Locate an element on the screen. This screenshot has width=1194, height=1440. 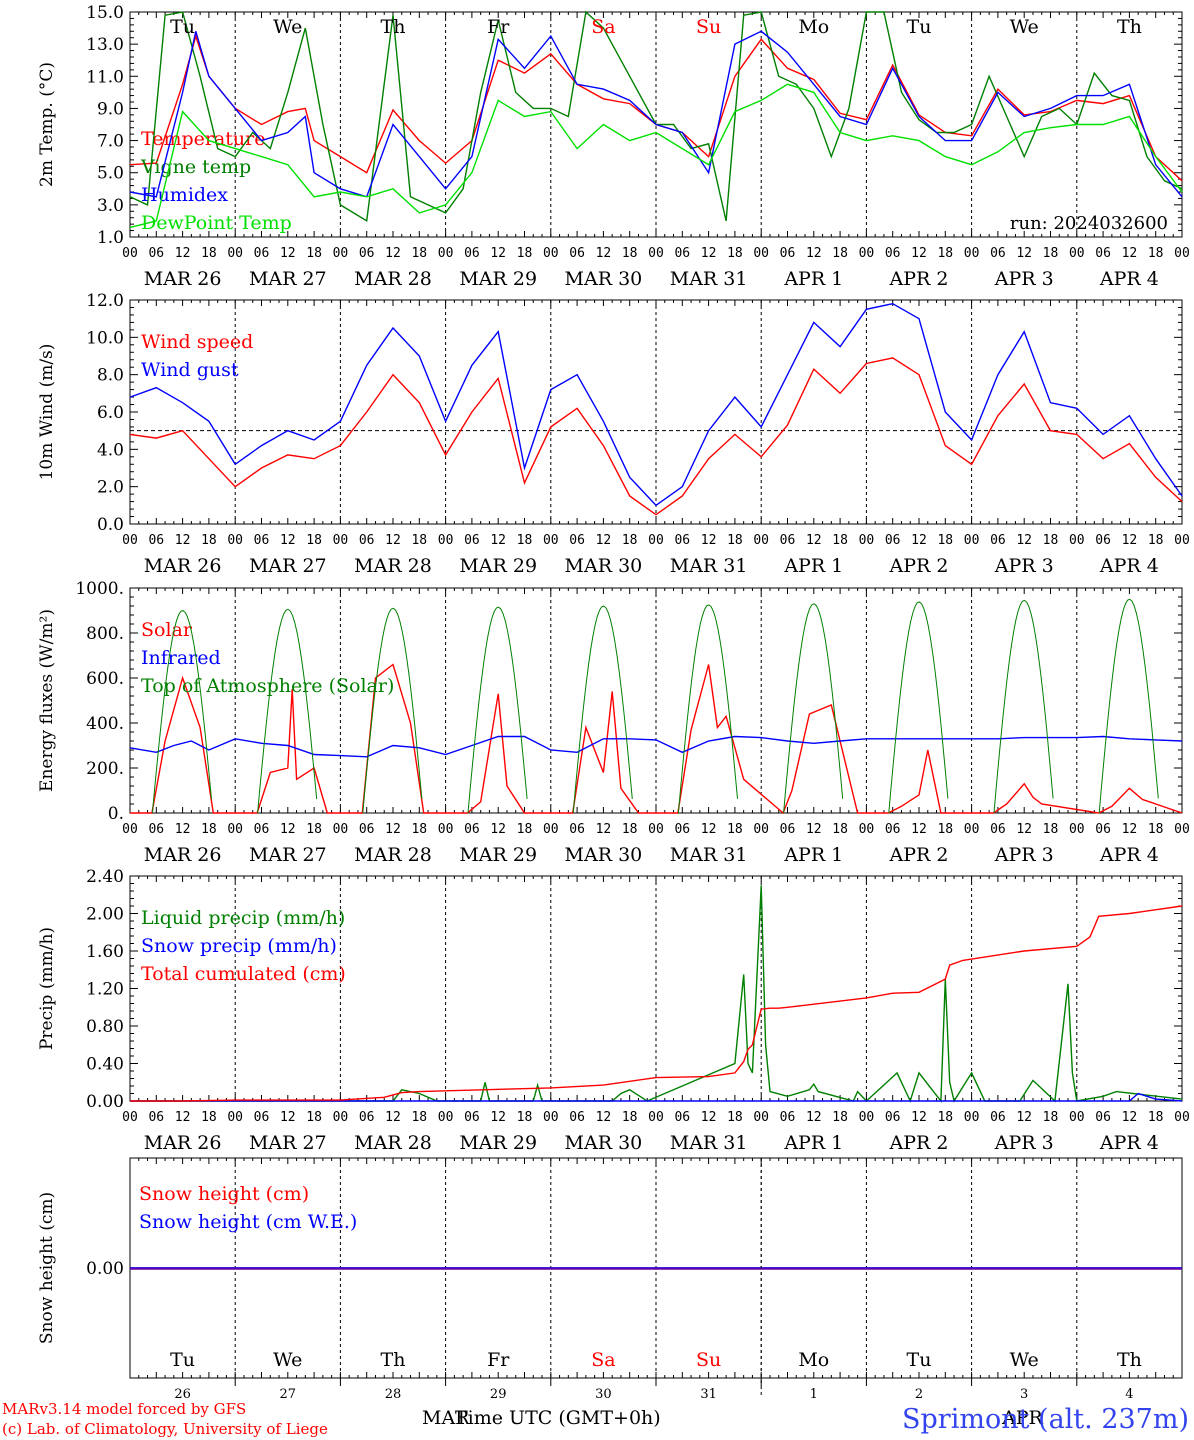
legend-entry: Wind gust is located at coordinates (190, 370).